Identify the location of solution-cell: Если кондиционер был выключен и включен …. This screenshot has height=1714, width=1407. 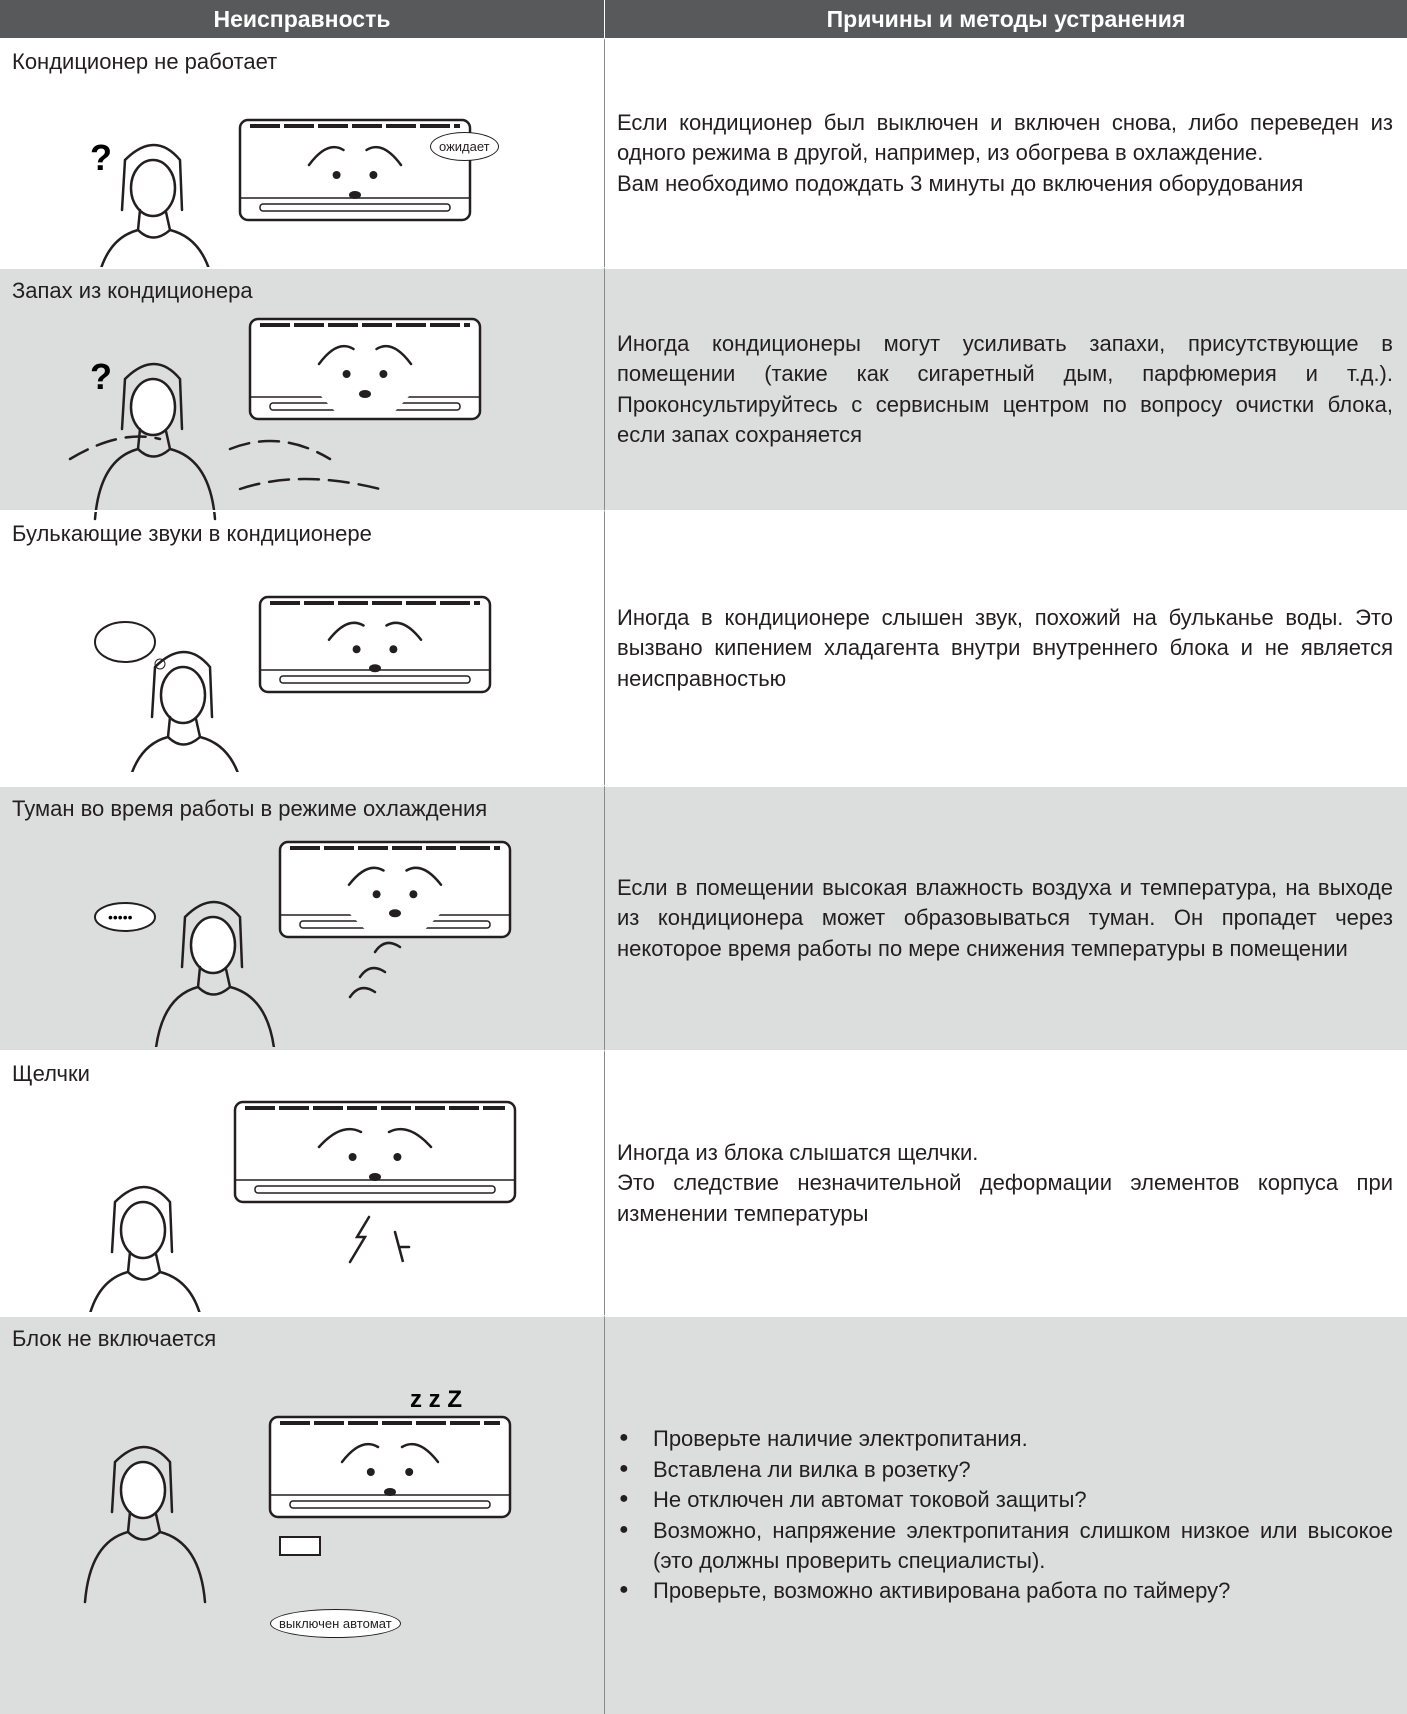
(1006, 152).